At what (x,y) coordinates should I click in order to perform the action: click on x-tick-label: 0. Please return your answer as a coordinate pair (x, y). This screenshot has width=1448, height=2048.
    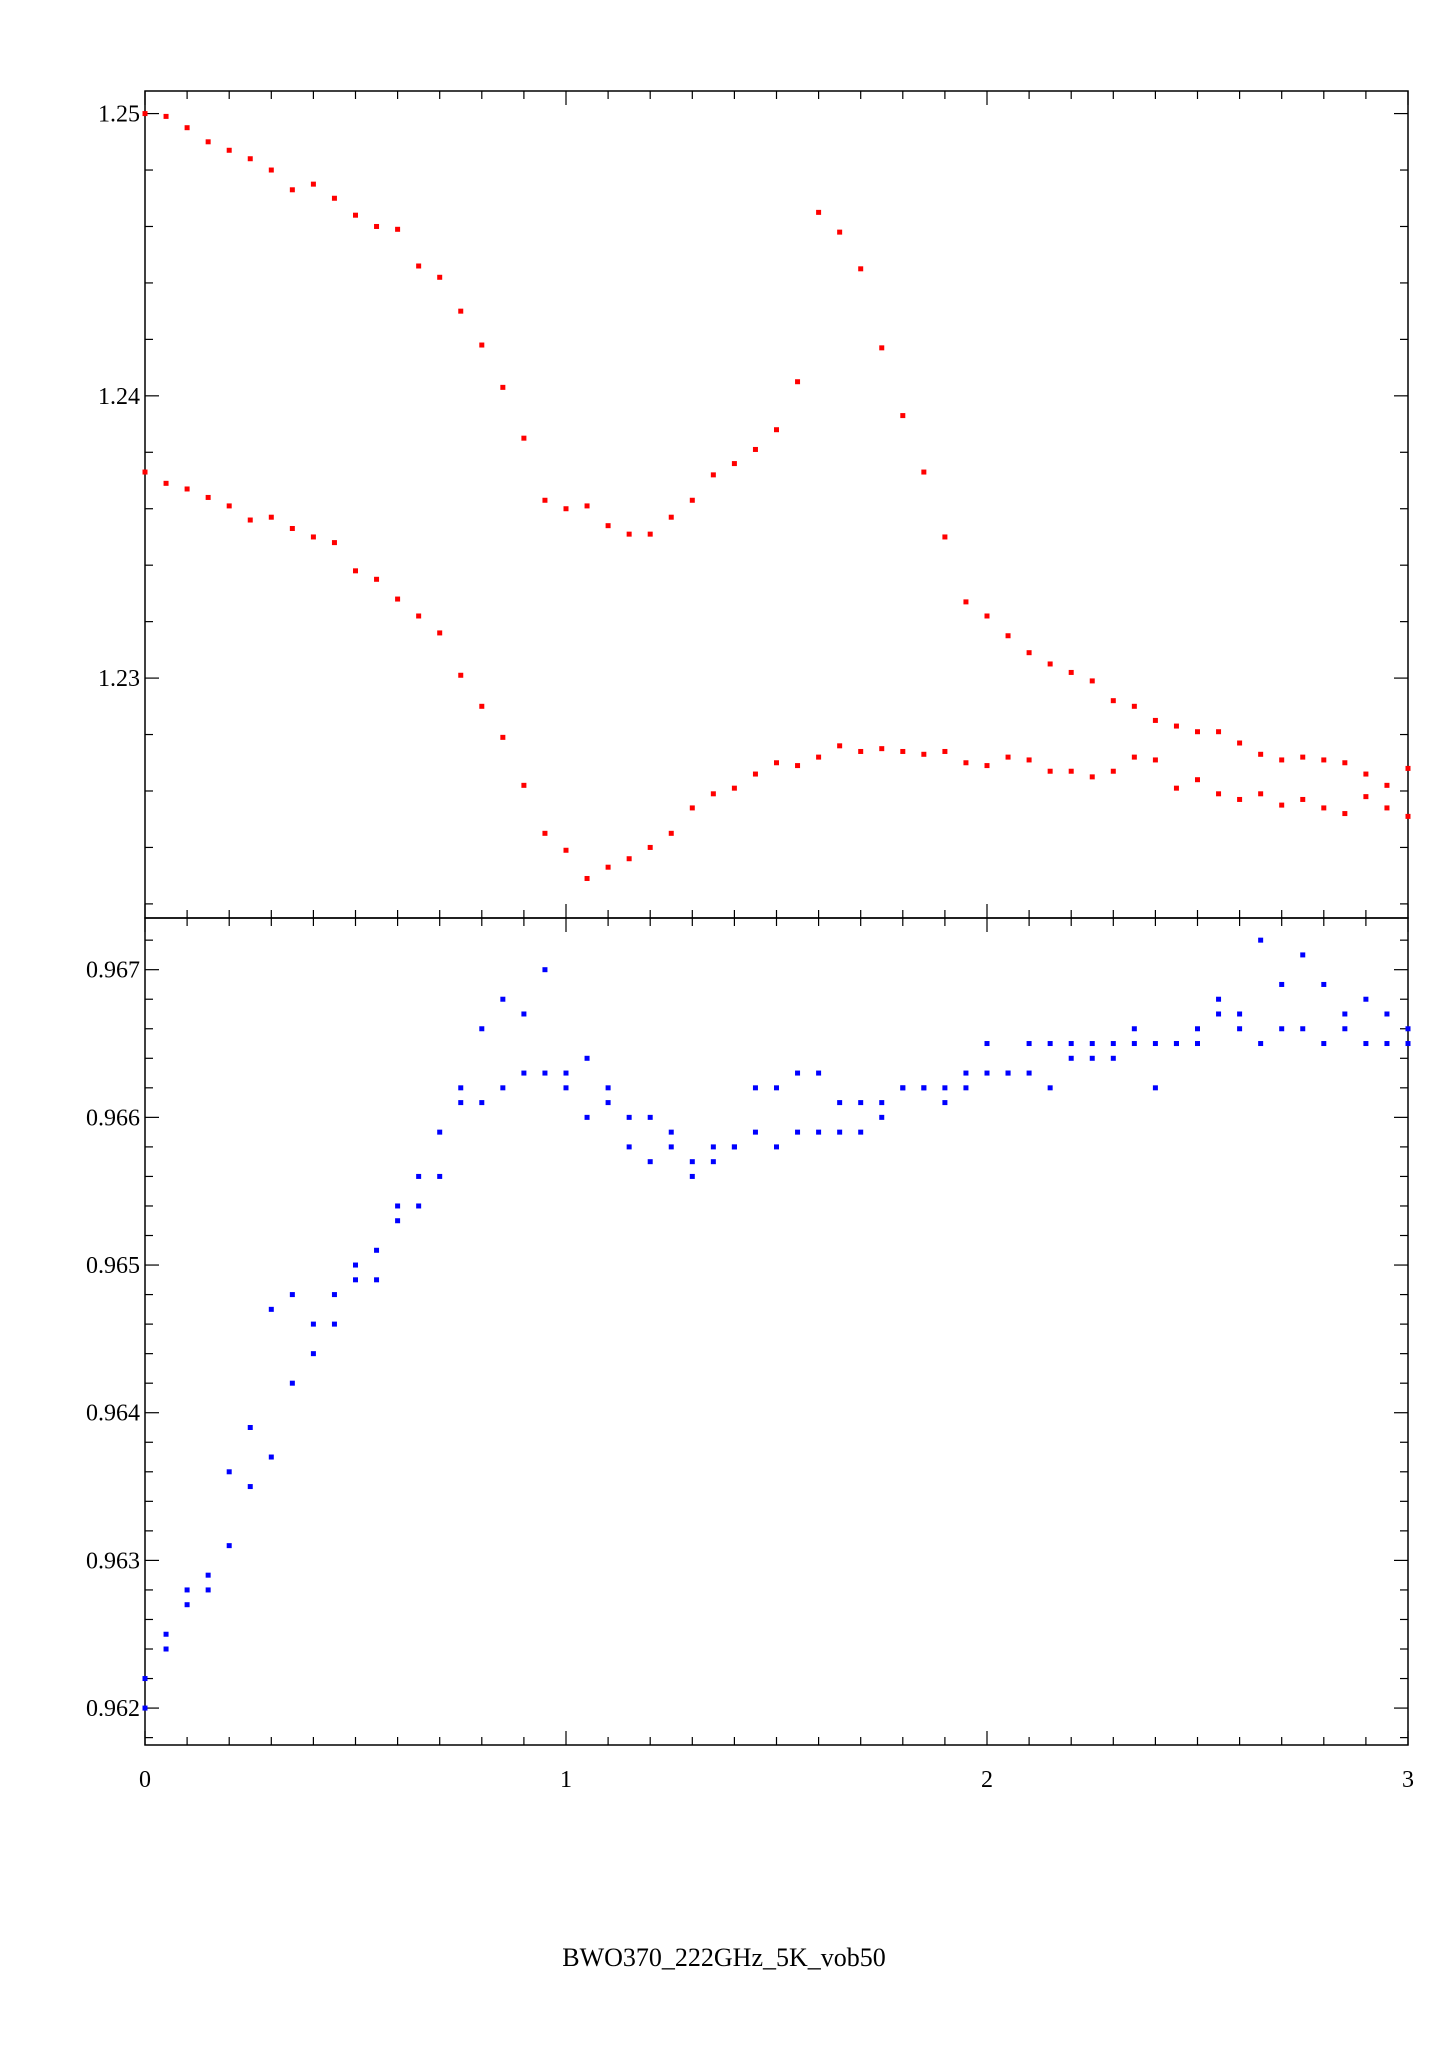
    Looking at the image, I should click on (145, 1780).